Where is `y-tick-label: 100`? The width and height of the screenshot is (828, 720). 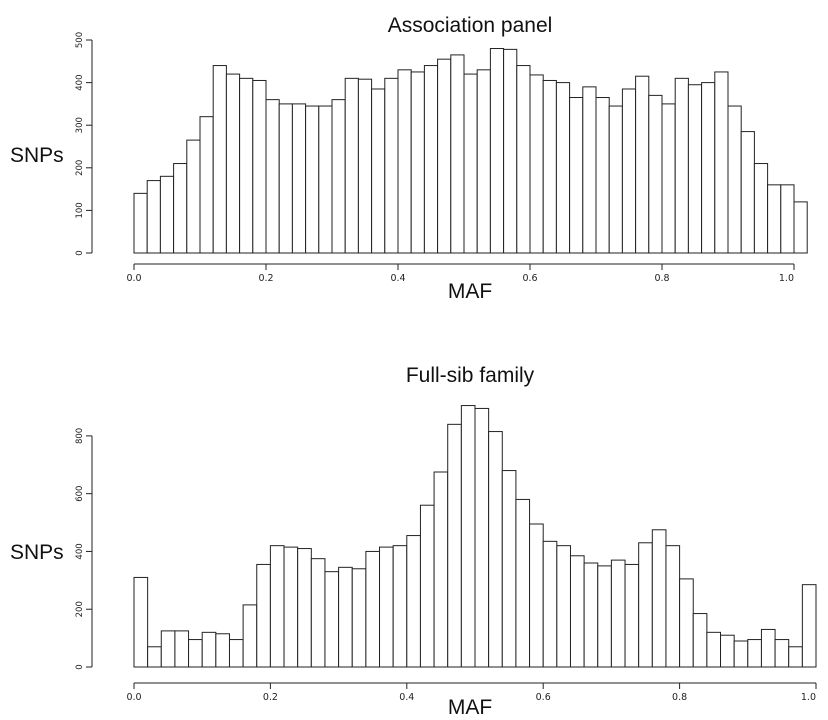
y-tick-label: 100 is located at coordinates (80, 210).